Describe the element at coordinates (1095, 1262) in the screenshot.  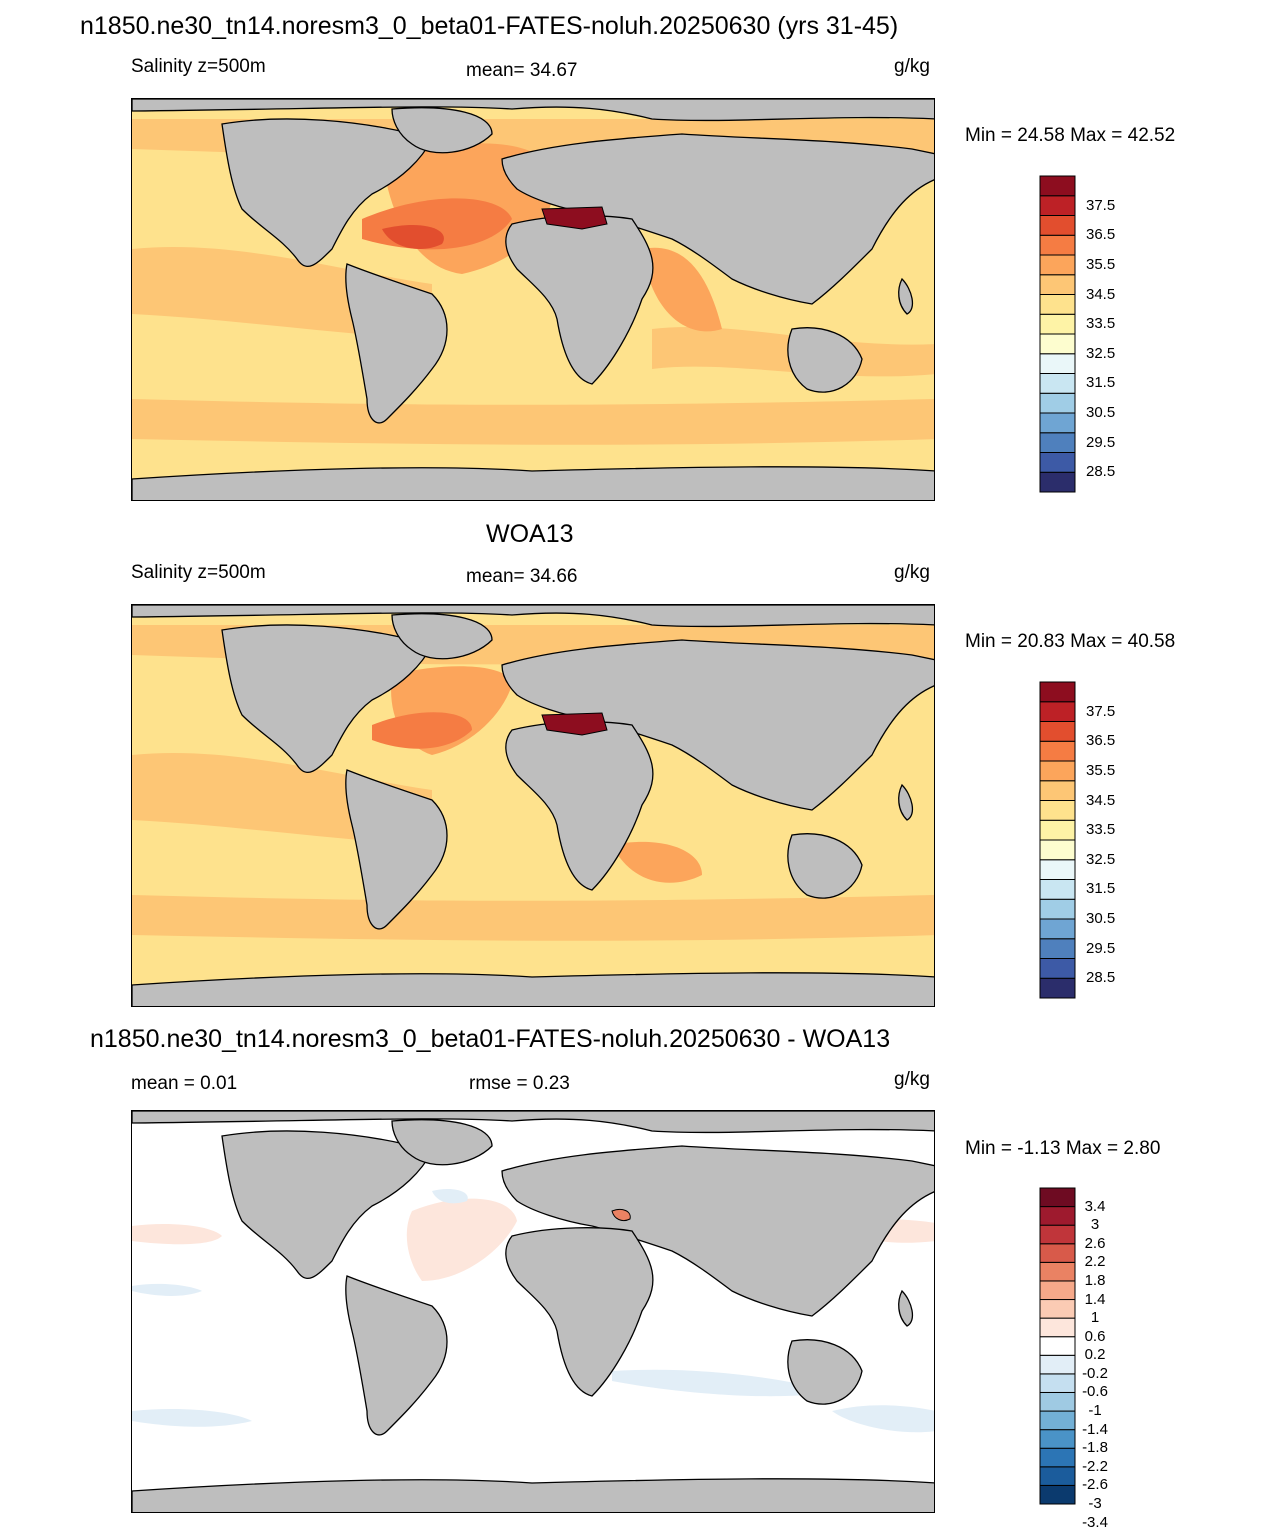
I see `colorbar-tick-label: 2.2` at that location.